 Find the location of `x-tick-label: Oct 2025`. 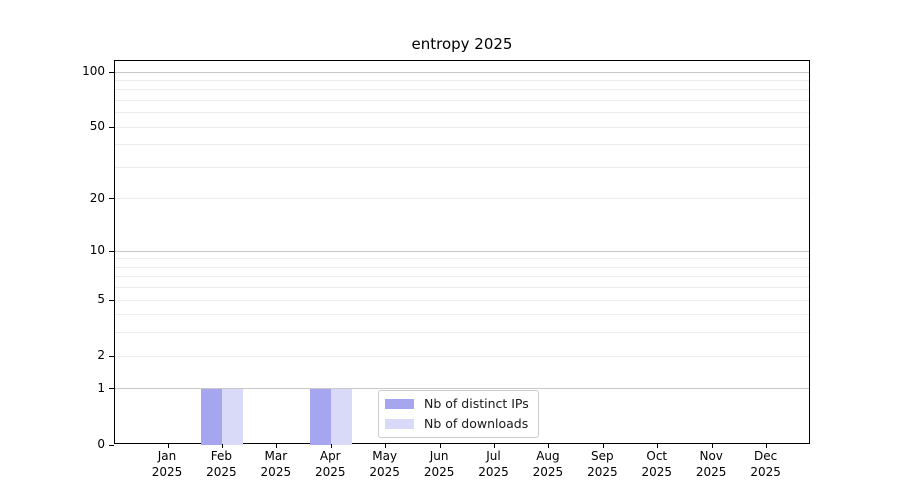

x-tick-label: Oct 2025 is located at coordinates (657, 464).